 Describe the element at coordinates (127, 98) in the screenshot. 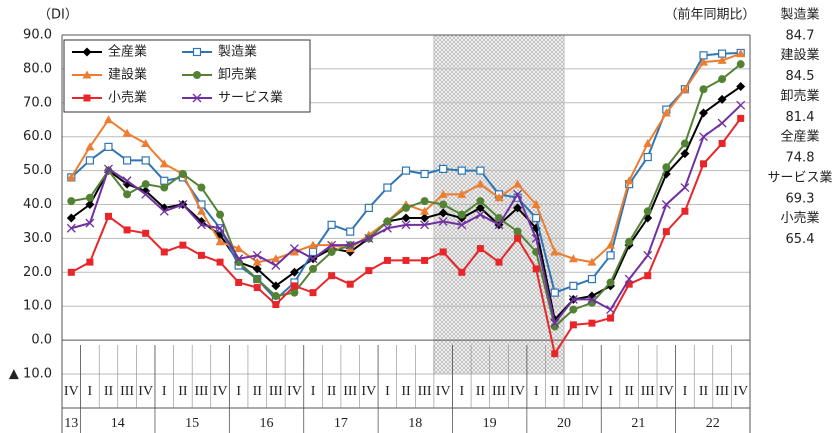

I see `legend-label: 小売業` at that location.